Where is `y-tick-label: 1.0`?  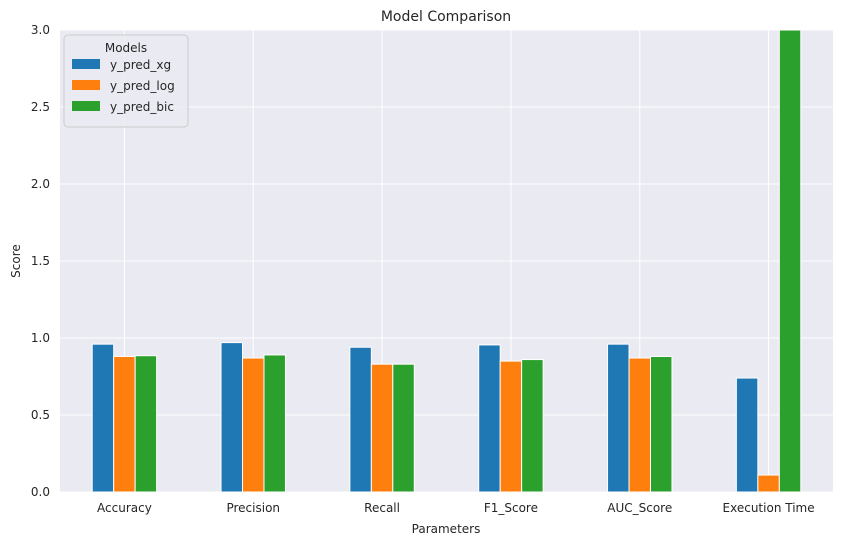 y-tick-label: 1.0 is located at coordinates (40, 338).